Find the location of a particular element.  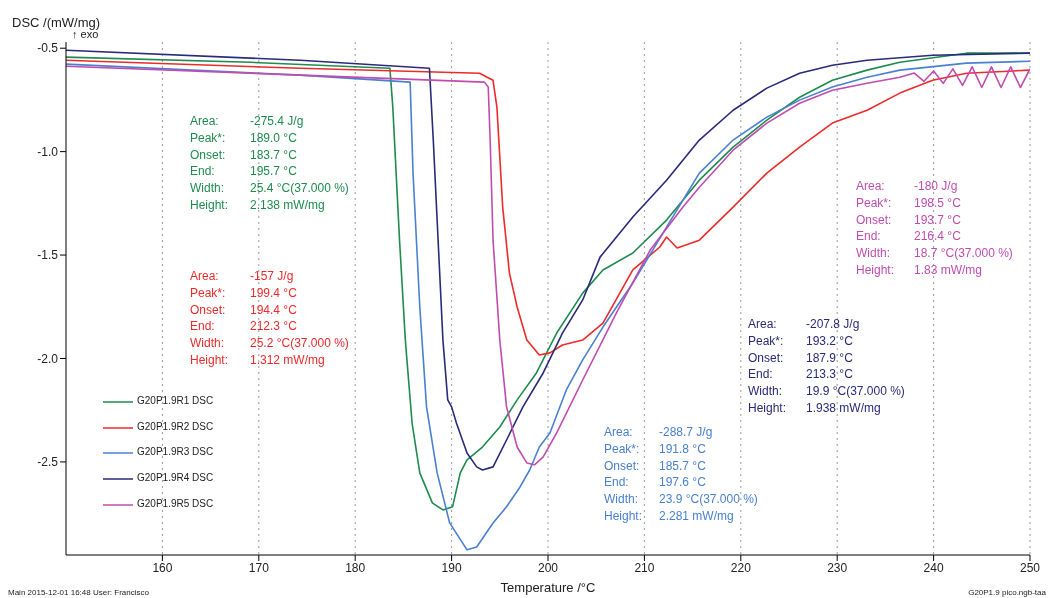

text: Area: -180 J/g Peak*: 198.5 °C Onset: 193.7 °C End: 216.4 °C Width: 18.7 °C(37.000 %) Height: 1.83 mW/mg is located at coordinates (934, 228).